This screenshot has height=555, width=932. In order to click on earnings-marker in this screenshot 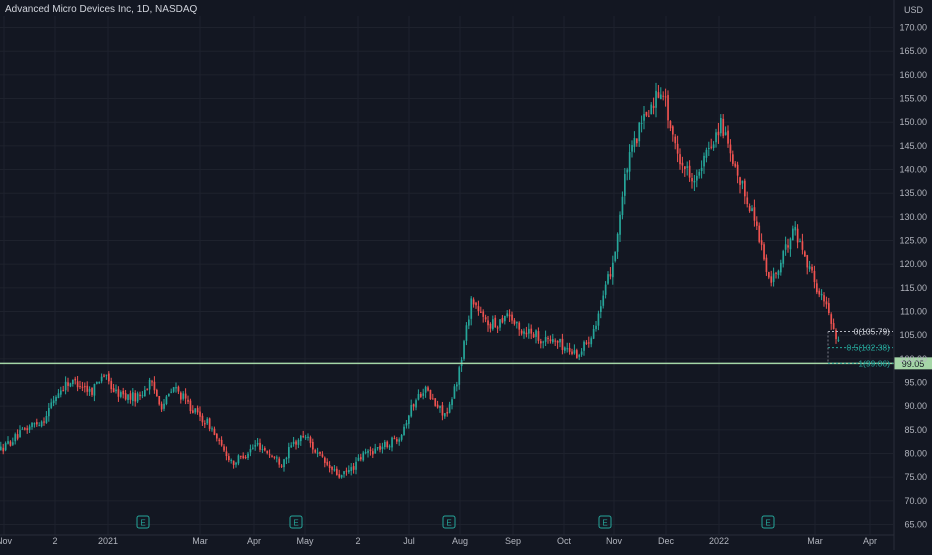, I will do `click(143, 522)`.